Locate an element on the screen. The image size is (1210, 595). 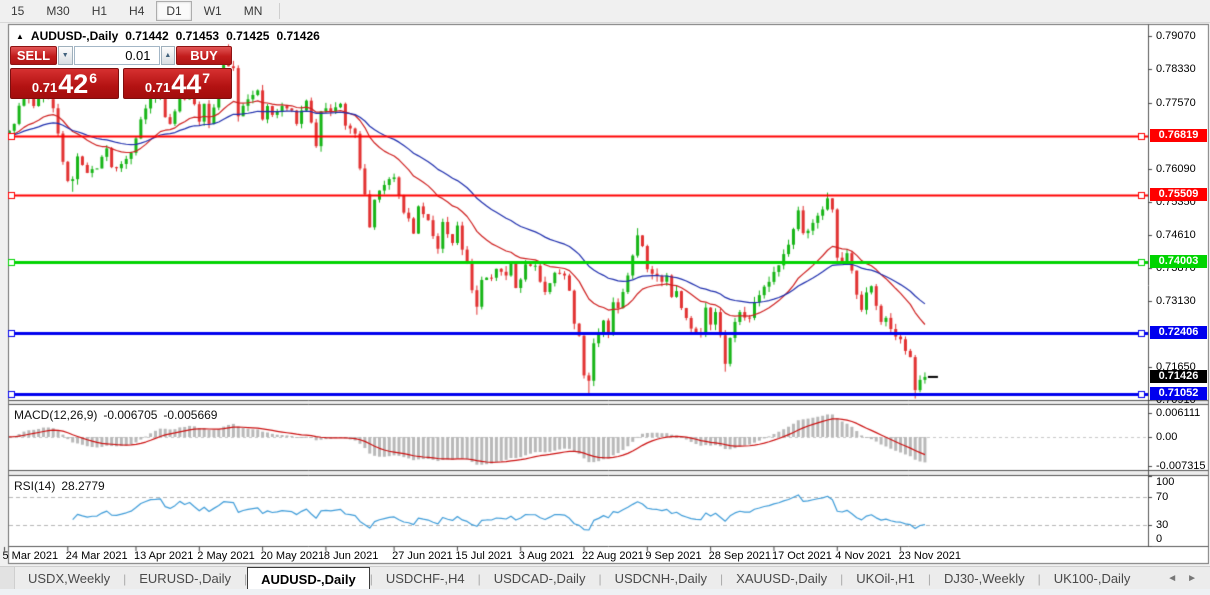
timeframe-h4: H4 is located at coordinates (137, 11).